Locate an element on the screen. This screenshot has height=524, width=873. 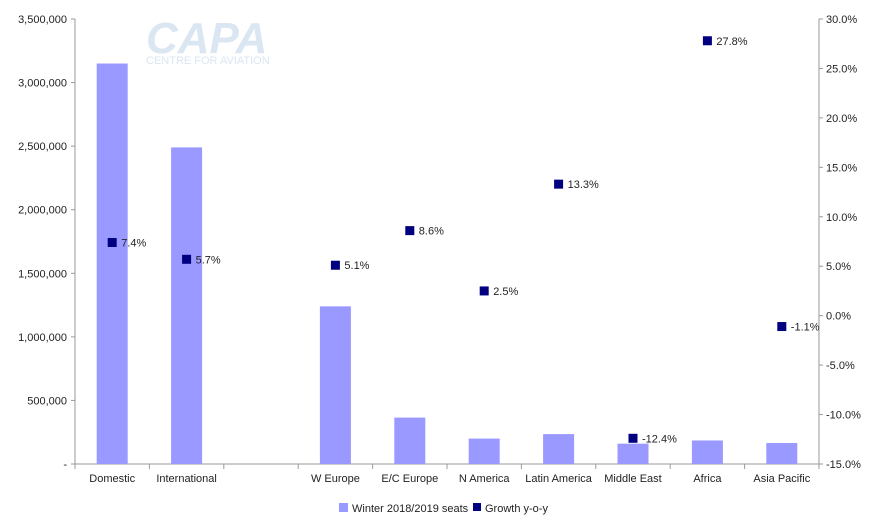
left-tick-label: 1,500,000 is located at coordinates (42, 274).